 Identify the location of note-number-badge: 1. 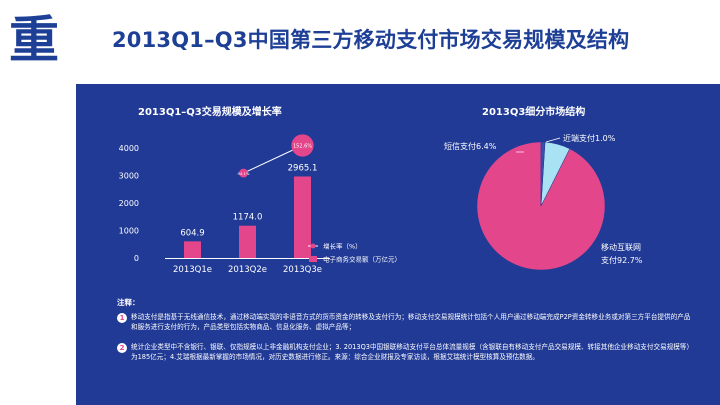
(122, 318).